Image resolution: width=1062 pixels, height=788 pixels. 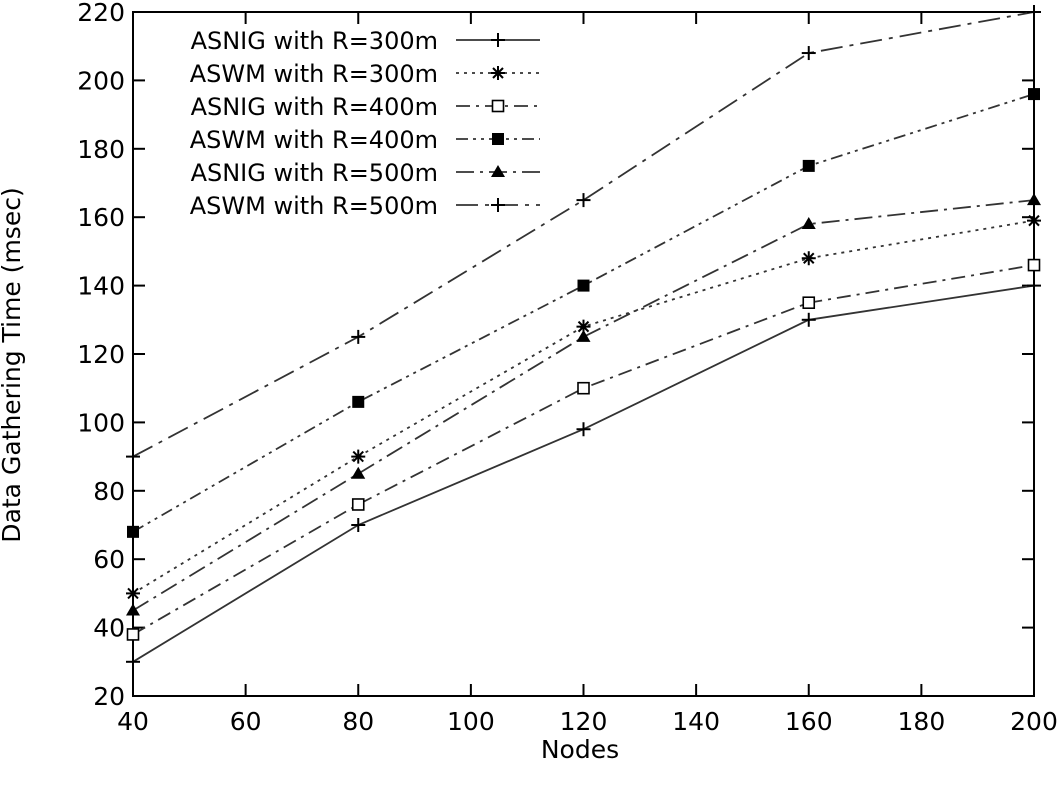 What do you see at coordinates (696, 721) in the screenshot?
I see `x-tick-label: 140` at bounding box center [696, 721].